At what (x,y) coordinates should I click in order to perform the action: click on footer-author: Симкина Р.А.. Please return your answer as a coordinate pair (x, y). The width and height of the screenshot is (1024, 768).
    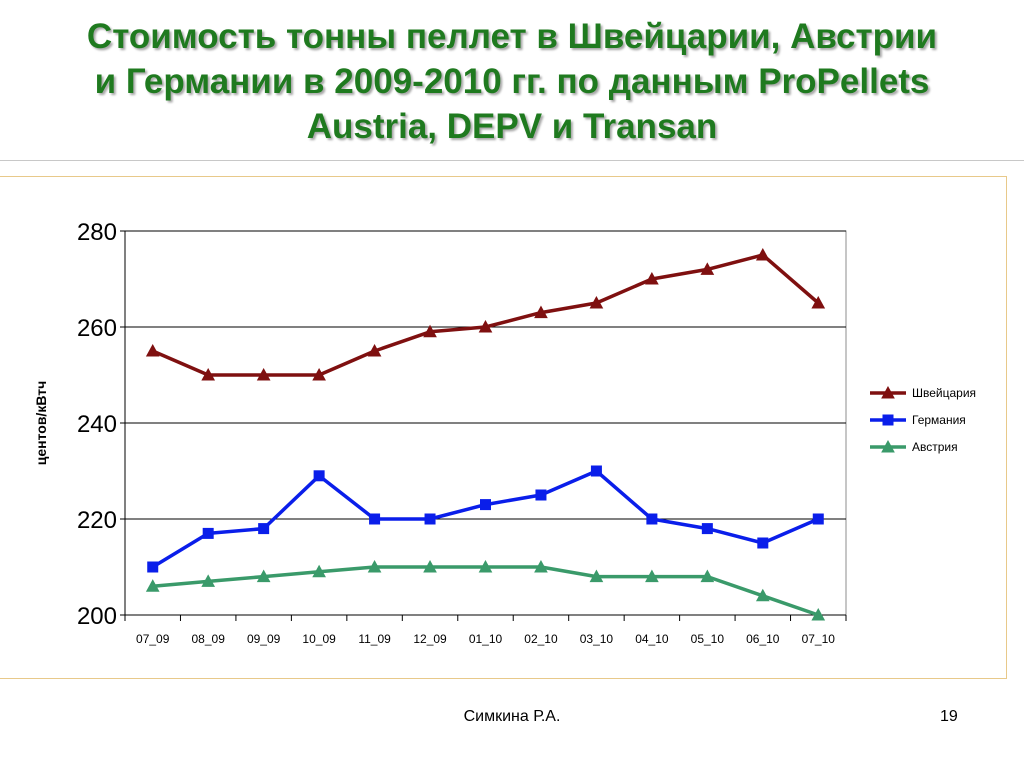
    Looking at the image, I should click on (512, 716).